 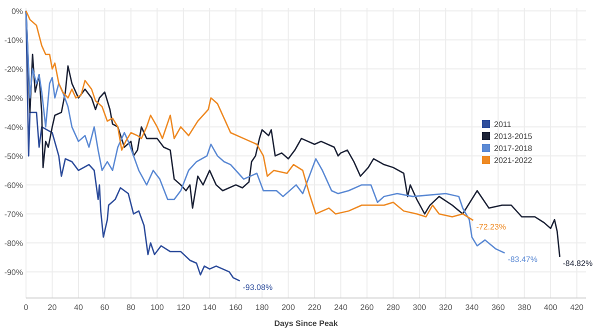 I want to click on x-tick-label: 380, so click(x=525, y=307).